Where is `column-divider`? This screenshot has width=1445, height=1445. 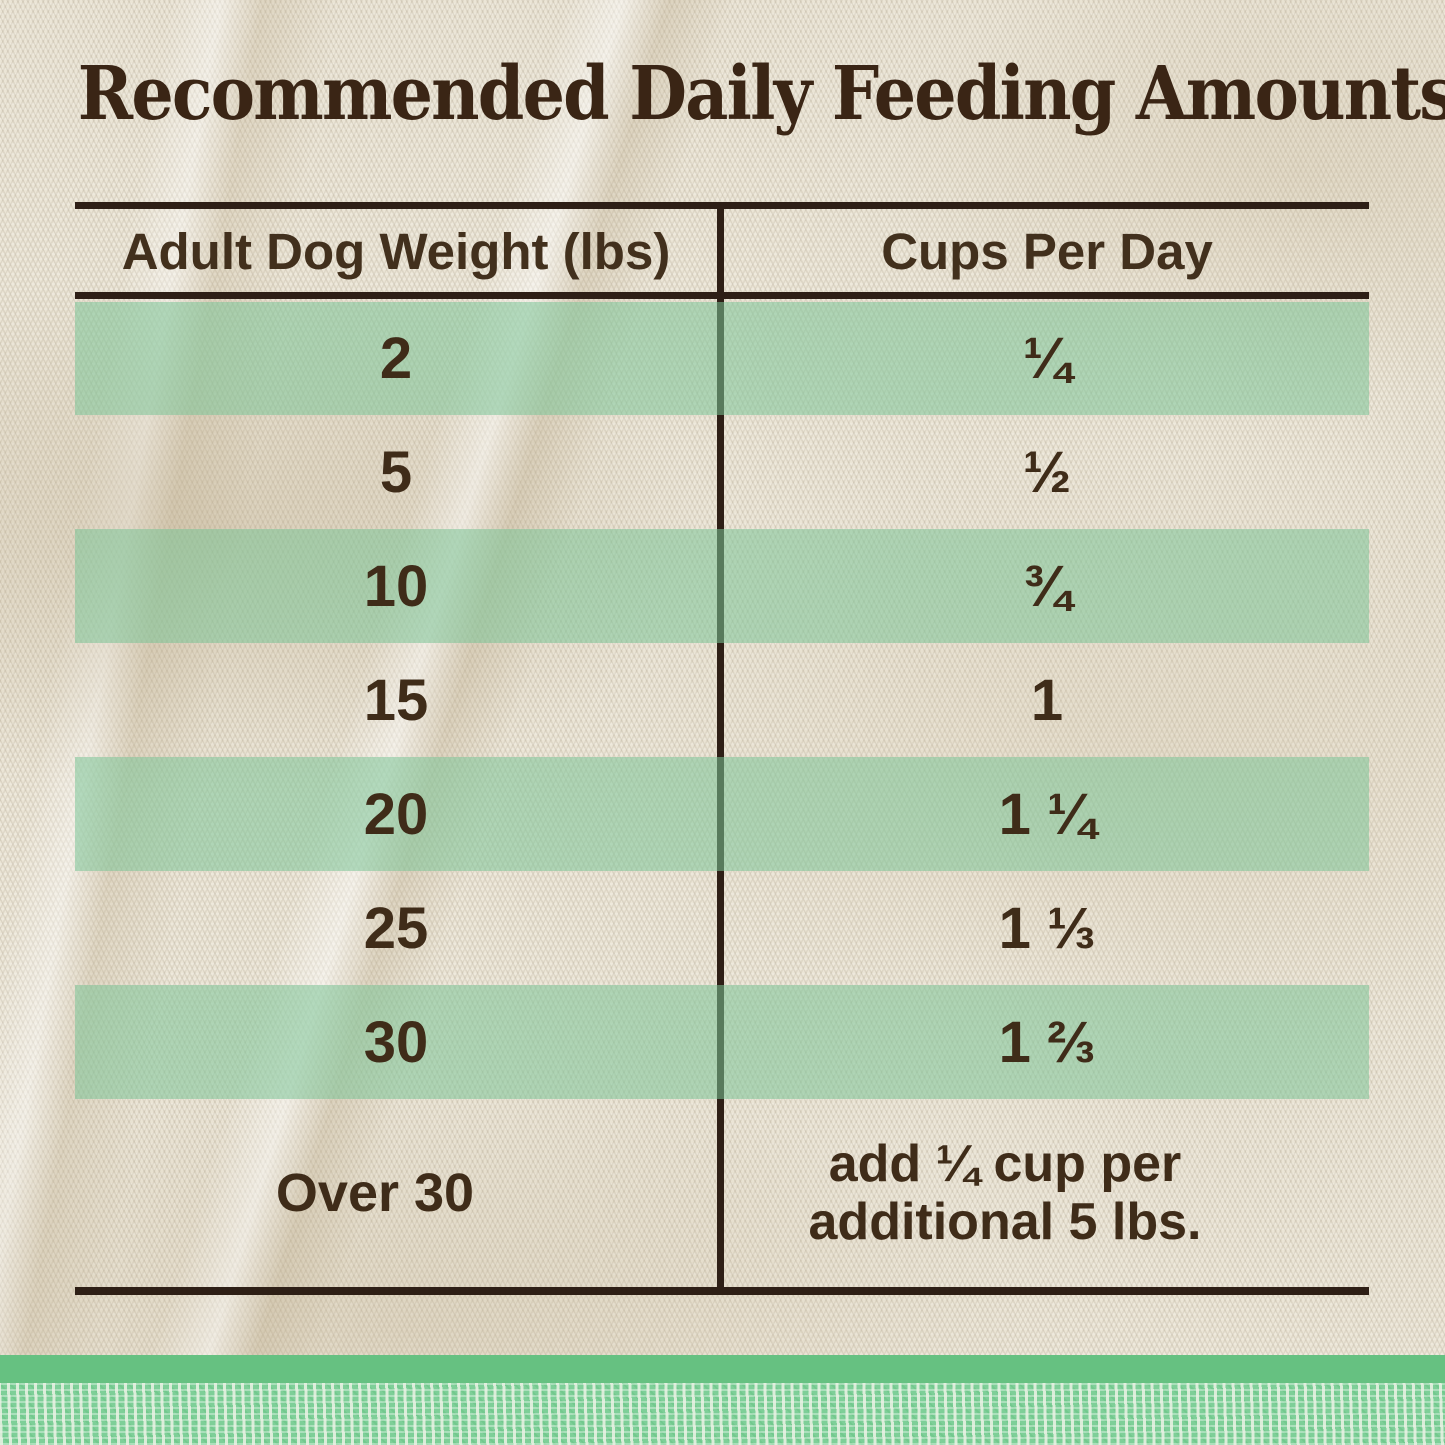
column-divider is located at coordinates (720, 748).